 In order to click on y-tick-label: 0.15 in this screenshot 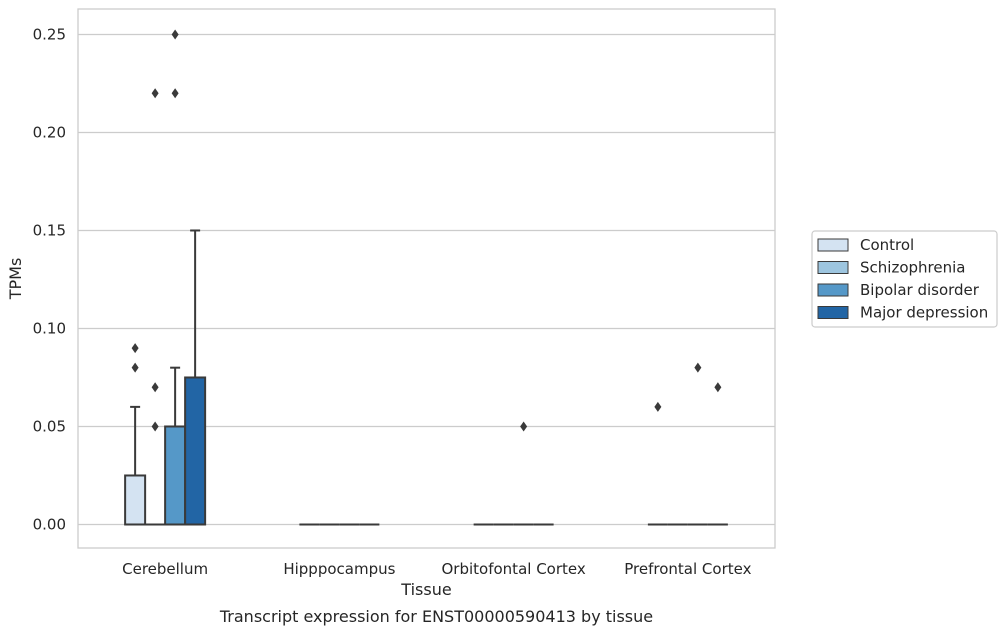, I will do `click(49, 230)`.